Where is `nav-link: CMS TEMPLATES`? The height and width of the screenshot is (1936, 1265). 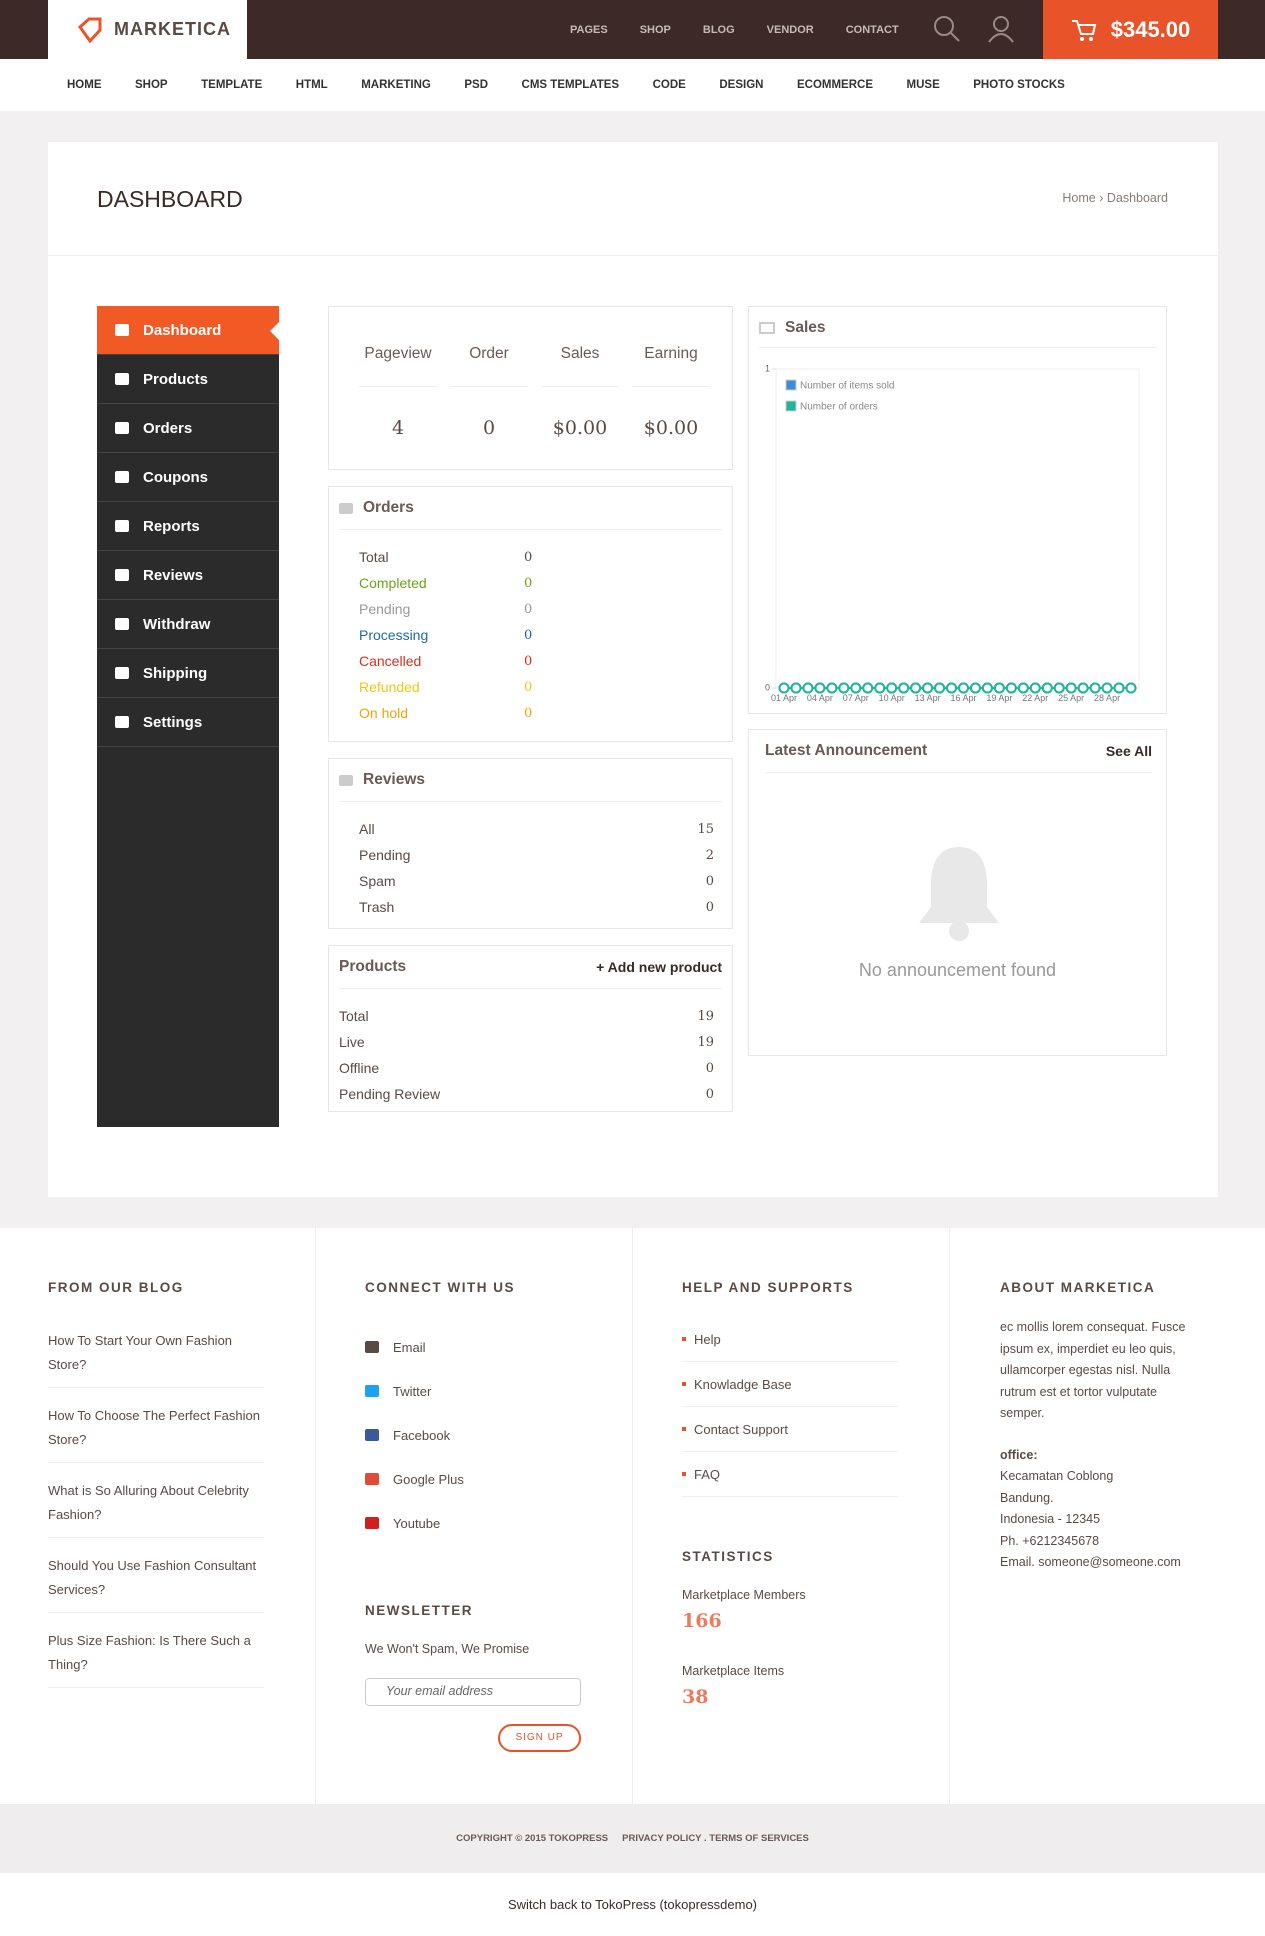 nav-link: CMS TEMPLATES is located at coordinates (570, 85).